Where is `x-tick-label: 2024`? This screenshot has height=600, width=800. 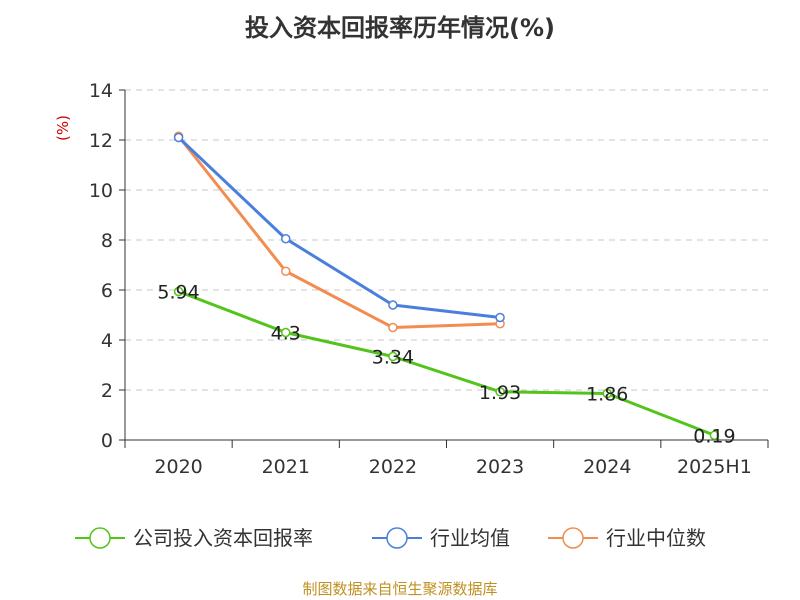 x-tick-label: 2024 is located at coordinates (607, 467).